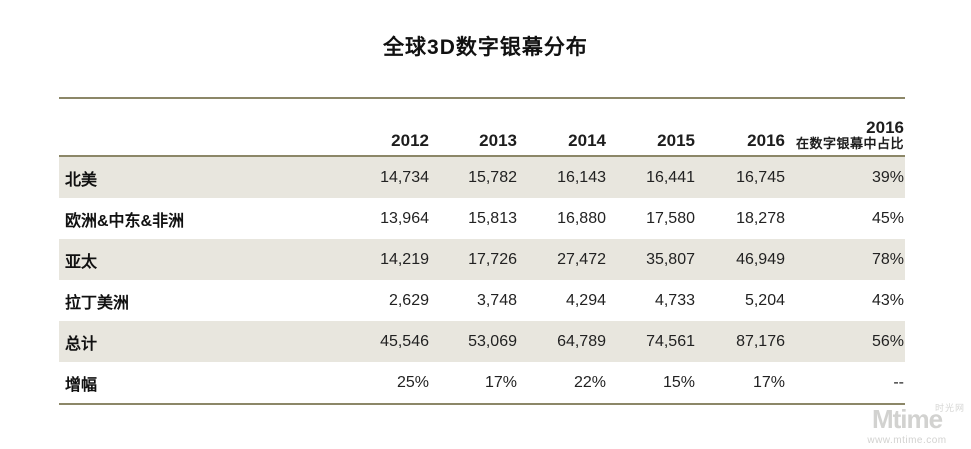  What do you see at coordinates (97, 303) in the screenshot?
I see `row-label: 拉丁美洲` at bounding box center [97, 303].